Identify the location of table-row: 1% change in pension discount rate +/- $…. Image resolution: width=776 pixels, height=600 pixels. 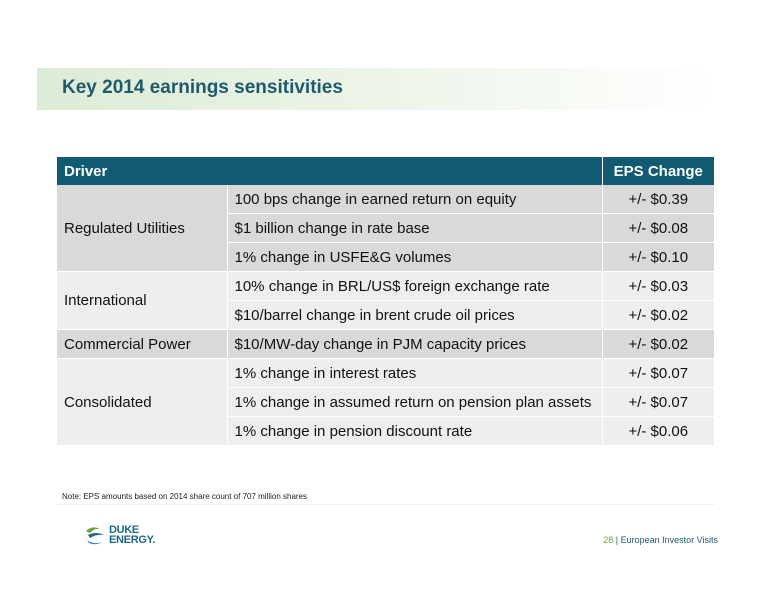
(386, 431).